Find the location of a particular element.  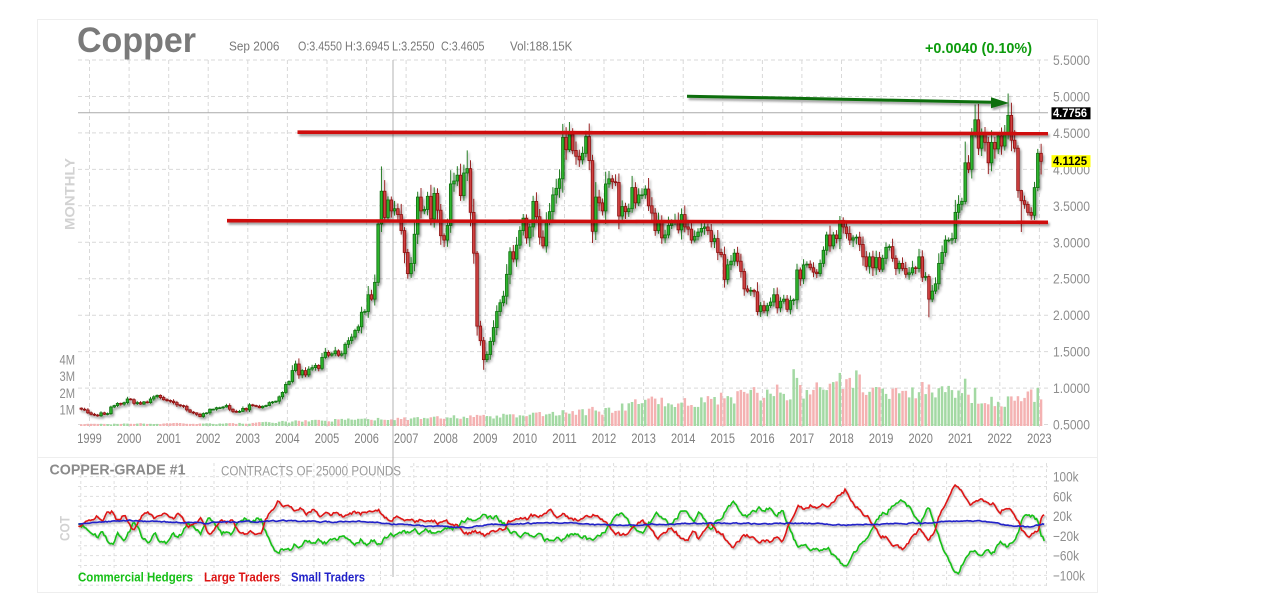

svg-text: 4M is located at coordinates (68, 360).